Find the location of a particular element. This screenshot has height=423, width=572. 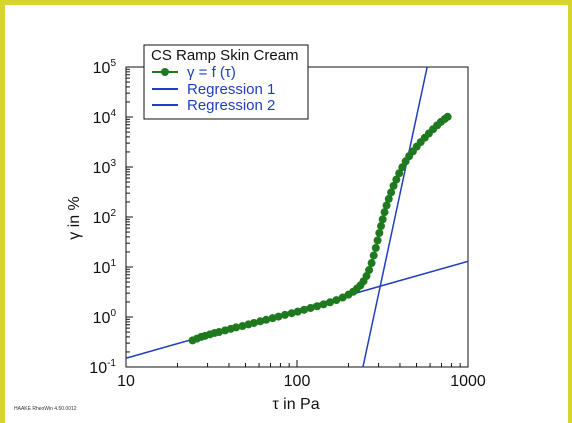

x-axis-label: τ in Pa is located at coordinates (295, 404).